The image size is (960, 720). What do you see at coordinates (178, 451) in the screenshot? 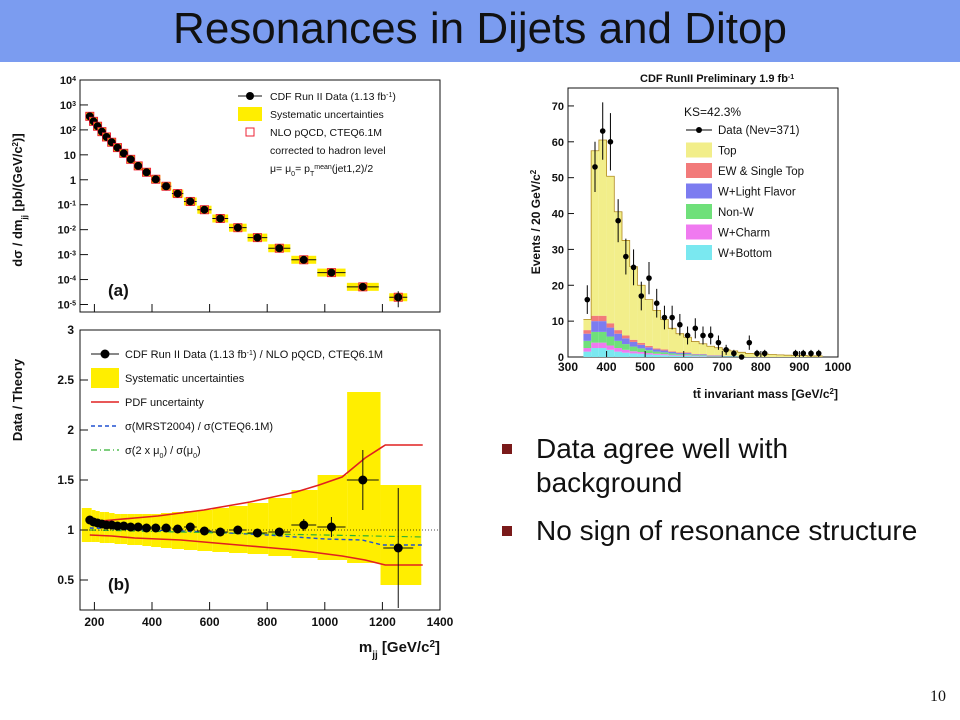
I see `legend-label-part: ) / σ(μ` at bounding box center [178, 451].